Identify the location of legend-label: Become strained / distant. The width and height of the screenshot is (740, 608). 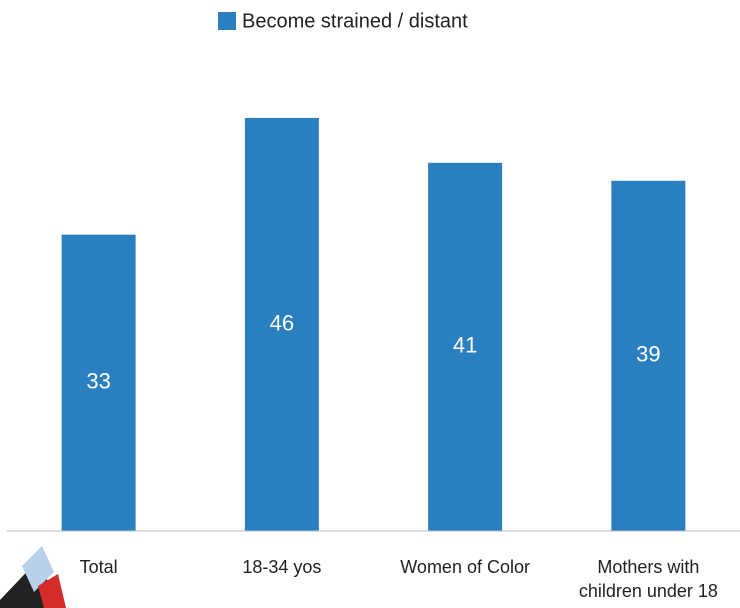
(355, 21).